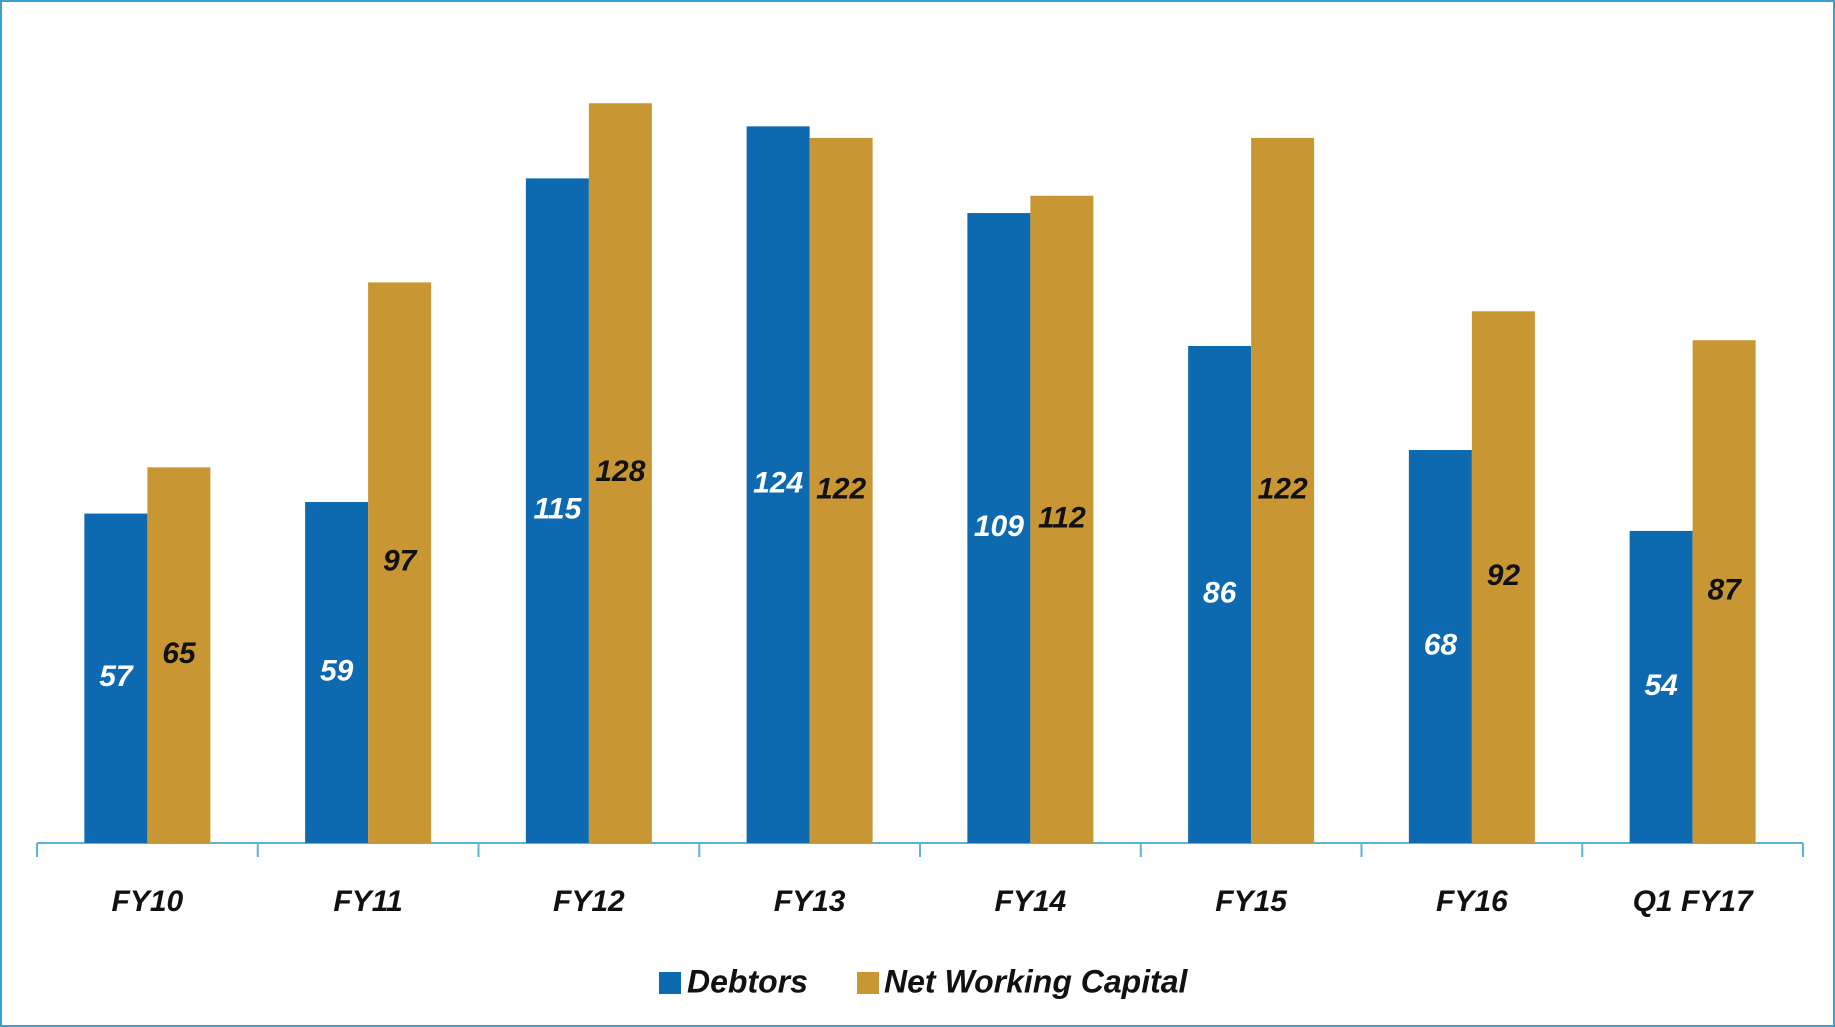 The height and width of the screenshot is (1027, 1835). I want to click on legend-label: Net Working Capital, so click(1036, 981).